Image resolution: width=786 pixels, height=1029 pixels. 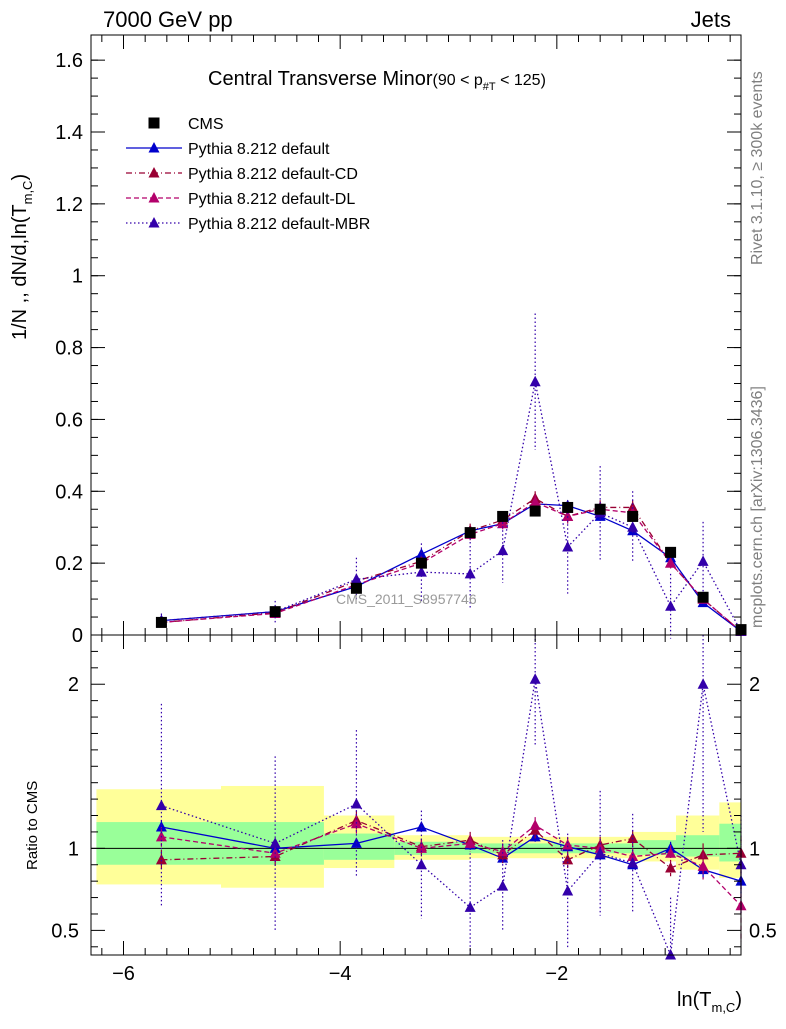 I want to click on legend-label: Pythia 8.212 default, so click(x=259, y=149).